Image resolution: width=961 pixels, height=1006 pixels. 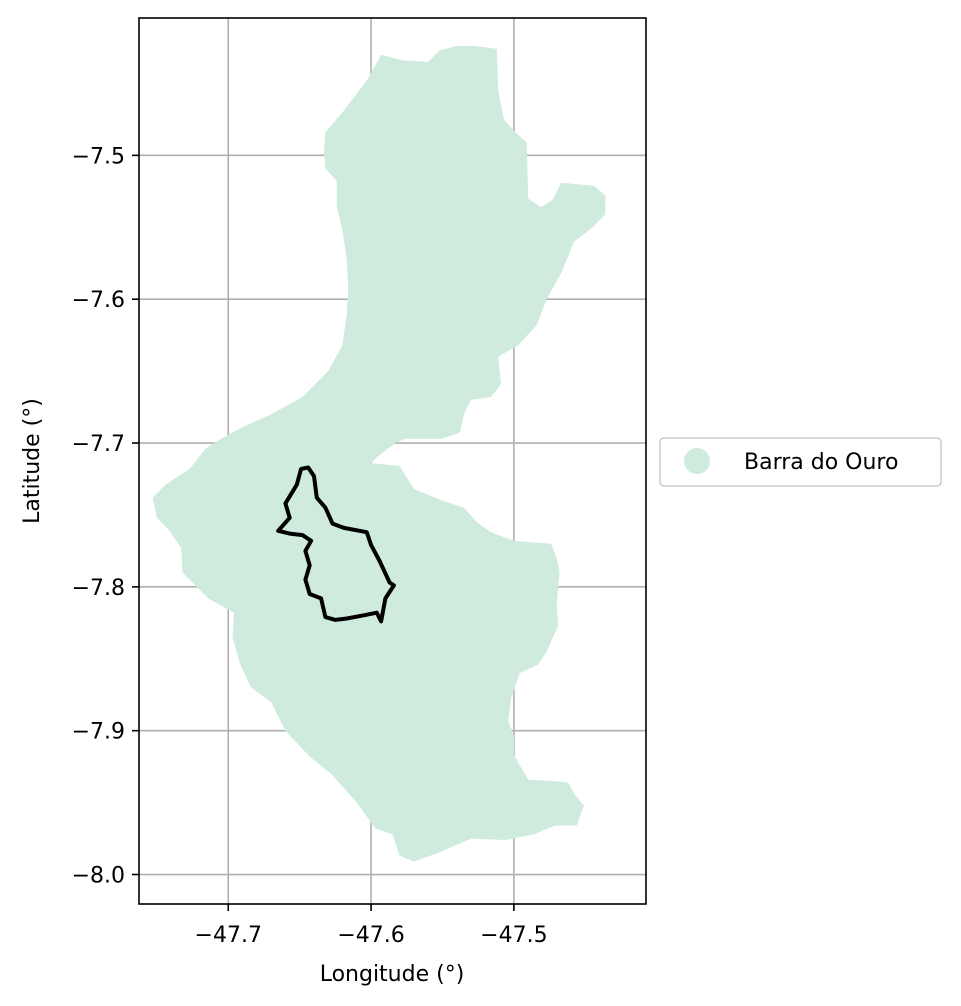 What do you see at coordinates (228, 935) in the screenshot?
I see `x-tick-label: −47.7` at bounding box center [228, 935].